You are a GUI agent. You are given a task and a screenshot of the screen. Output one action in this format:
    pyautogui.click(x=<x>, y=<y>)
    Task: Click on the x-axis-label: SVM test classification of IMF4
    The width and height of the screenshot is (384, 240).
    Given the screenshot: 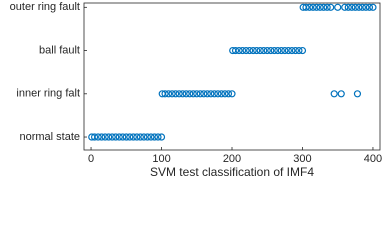 What is the action you would take?
    pyautogui.click(x=232, y=172)
    